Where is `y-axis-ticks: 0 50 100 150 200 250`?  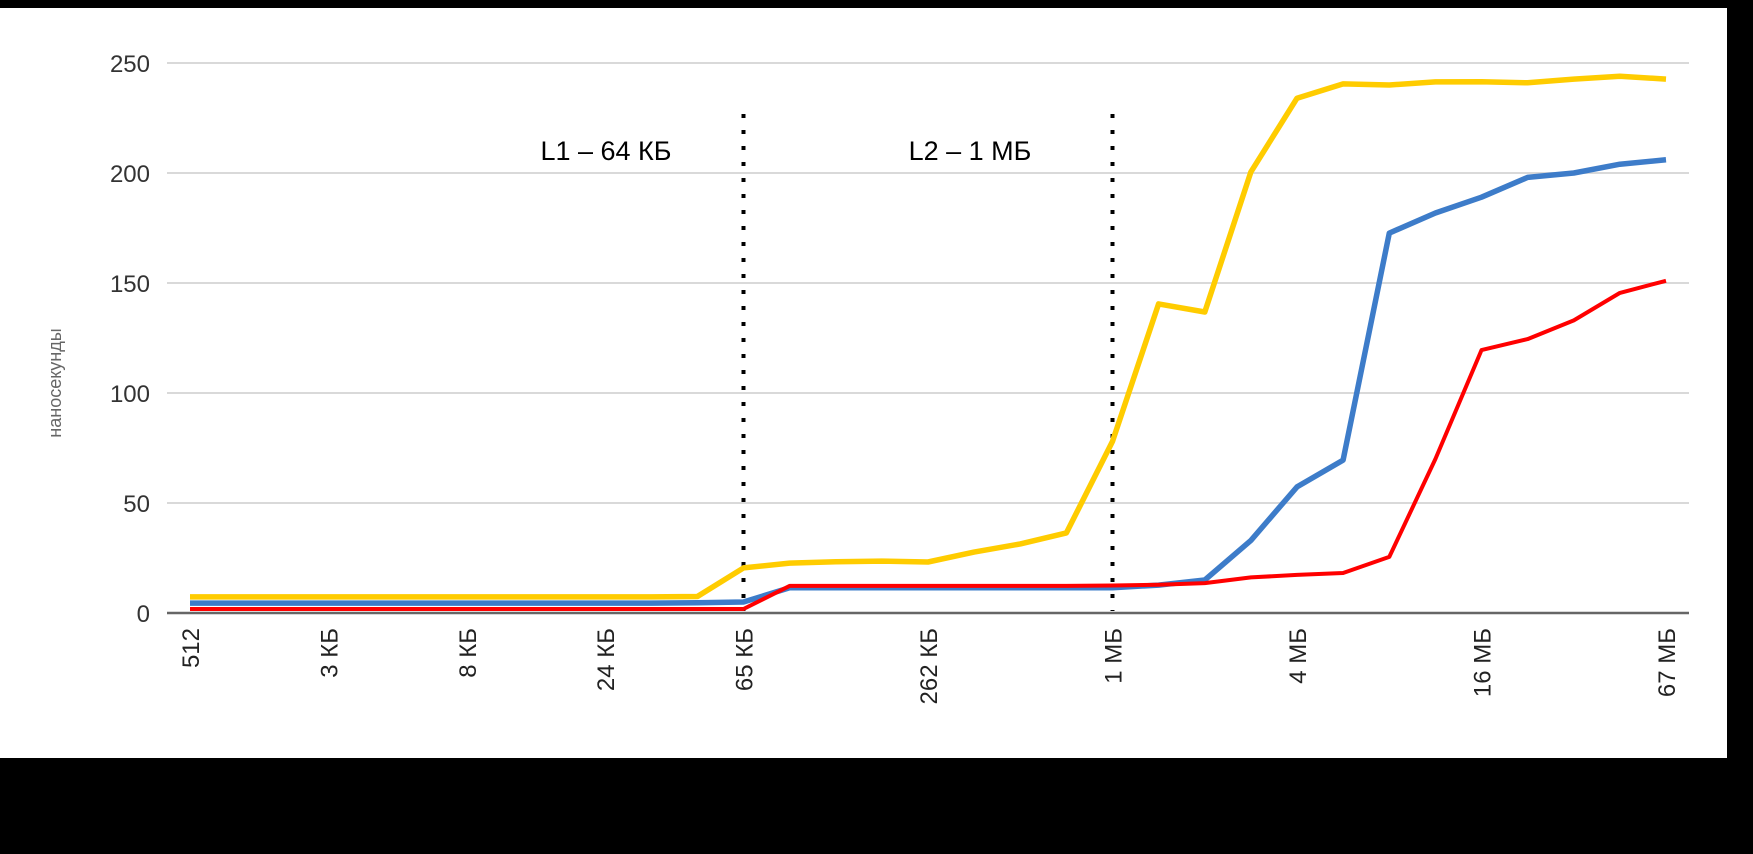 y-axis-ticks: 0 50 100 150 200 250 is located at coordinates (130, 339).